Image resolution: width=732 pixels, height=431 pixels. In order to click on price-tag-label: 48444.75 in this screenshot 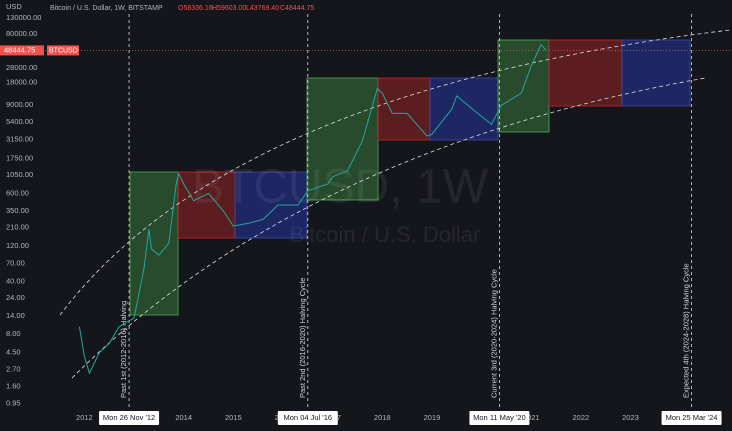, I will do `click(19, 49)`.